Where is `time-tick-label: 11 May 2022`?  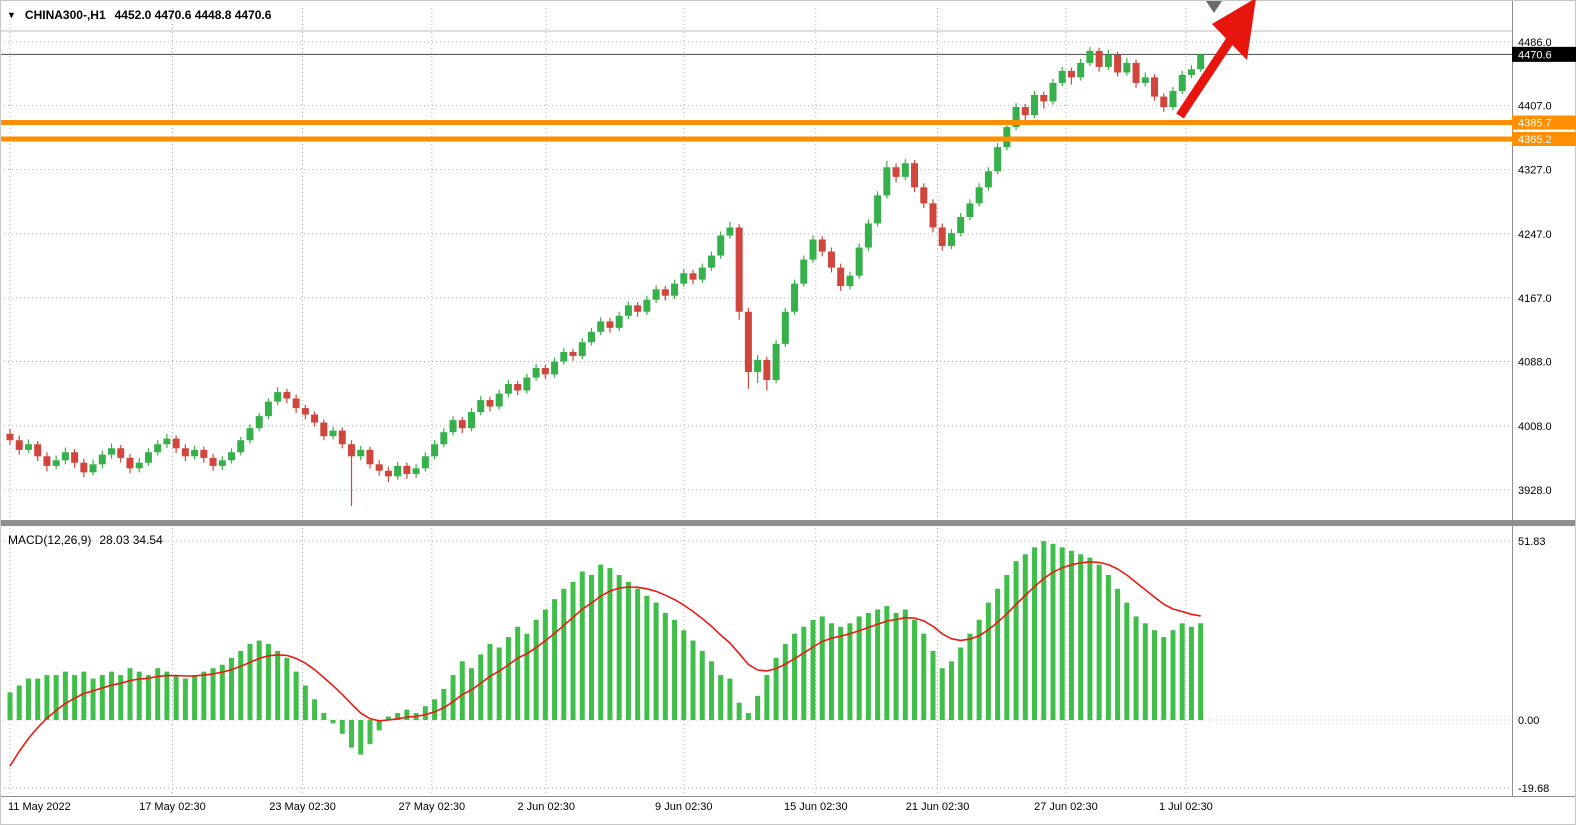 time-tick-label: 11 May 2022 is located at coordinates (39, 807).